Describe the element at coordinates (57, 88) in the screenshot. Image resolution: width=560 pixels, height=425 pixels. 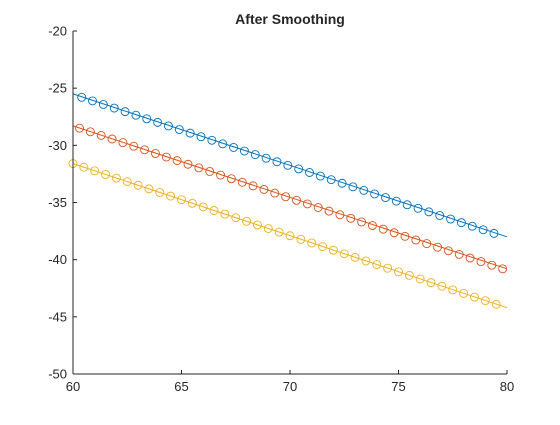
I see `y-tick-label: -25` at that location.